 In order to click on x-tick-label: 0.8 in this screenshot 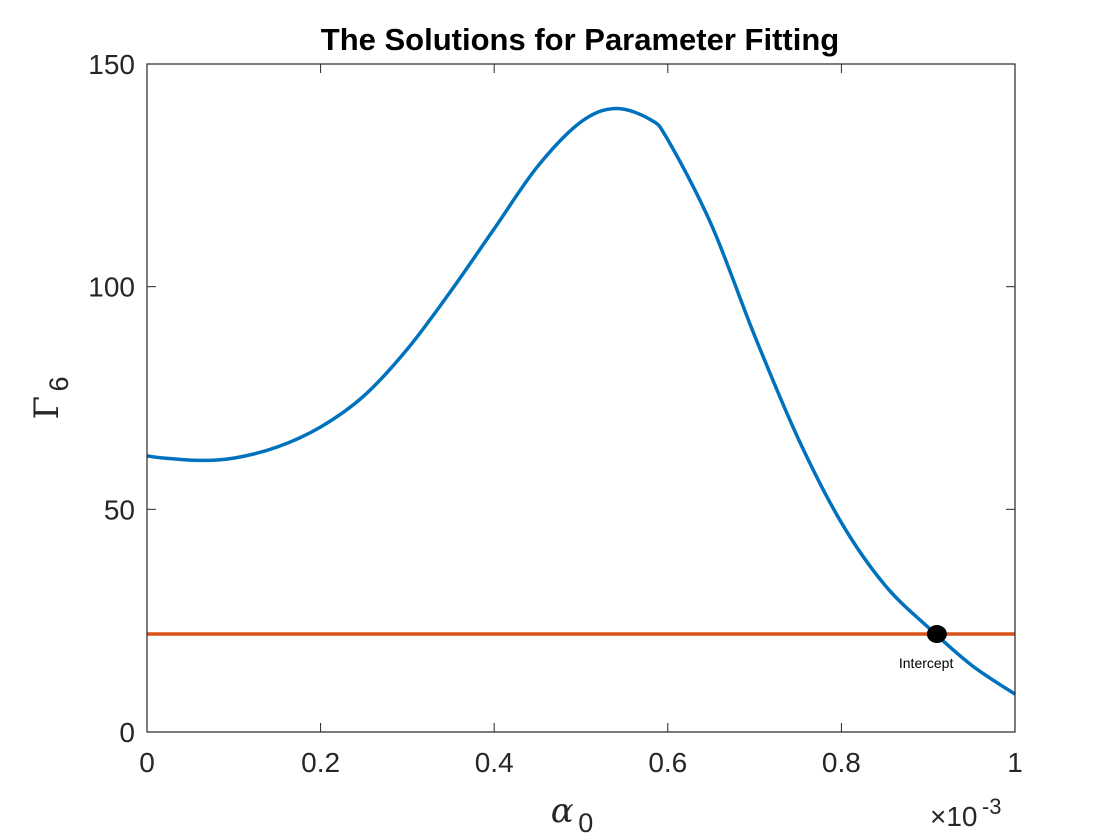, I will do `click(841, 762)`.